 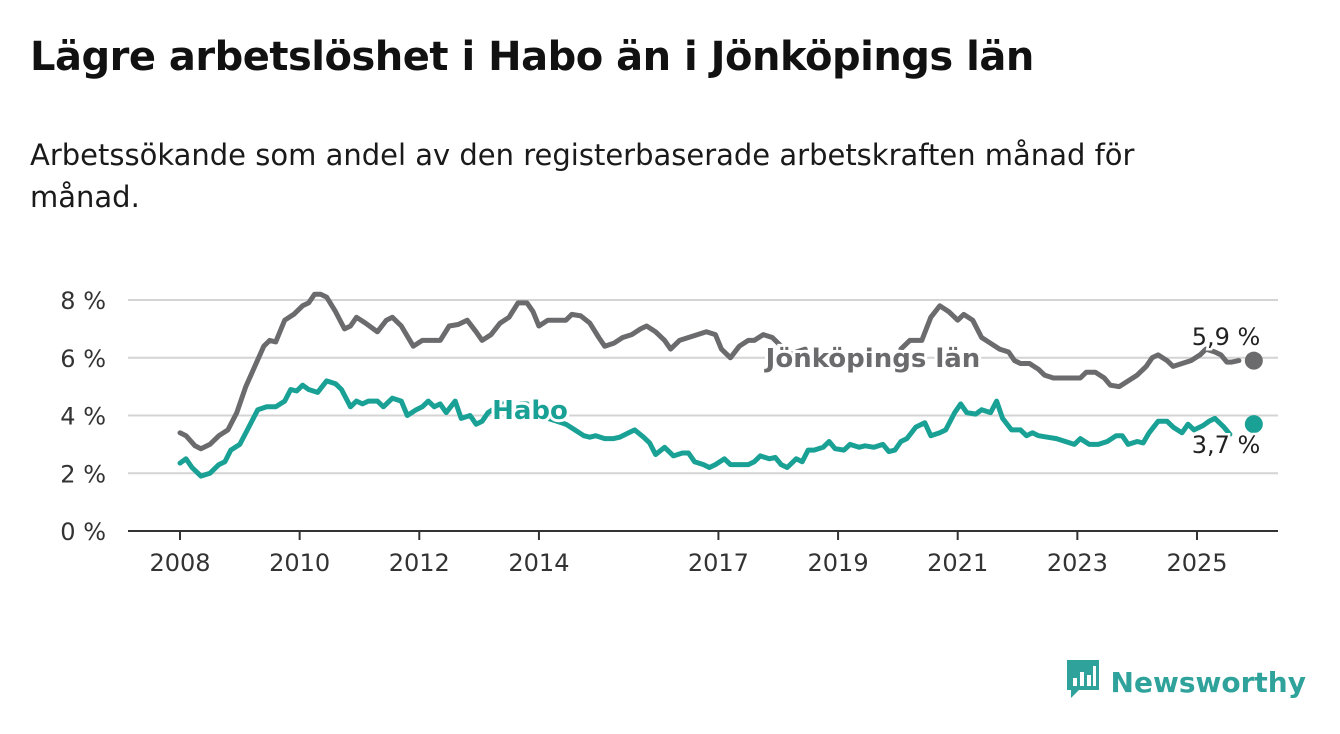 I want to click on series-labels: Jönköpings län Habo 5,9 % 3,7 %, so click(x=876, y=391).